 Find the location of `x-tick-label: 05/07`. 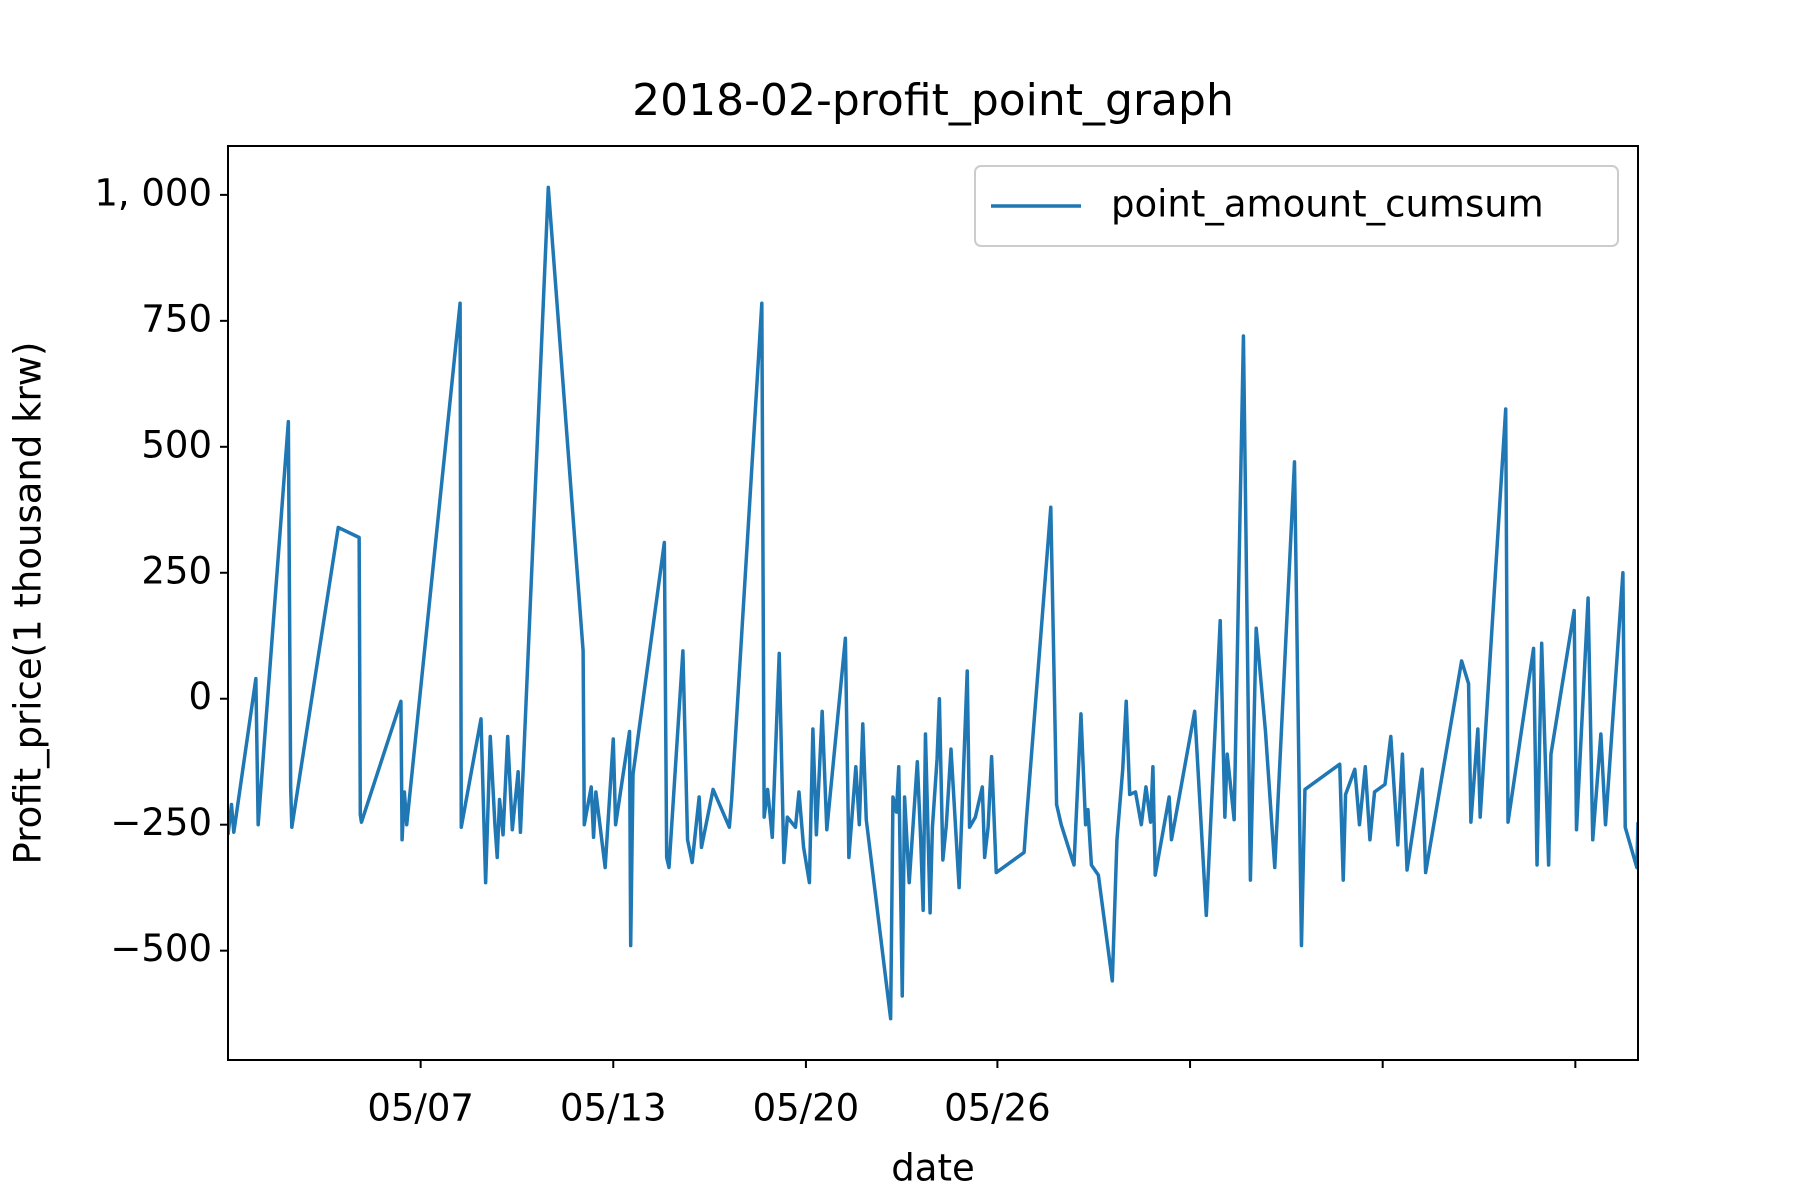

x-tick-label: 05/07 is located at coordinates (420, 1108).